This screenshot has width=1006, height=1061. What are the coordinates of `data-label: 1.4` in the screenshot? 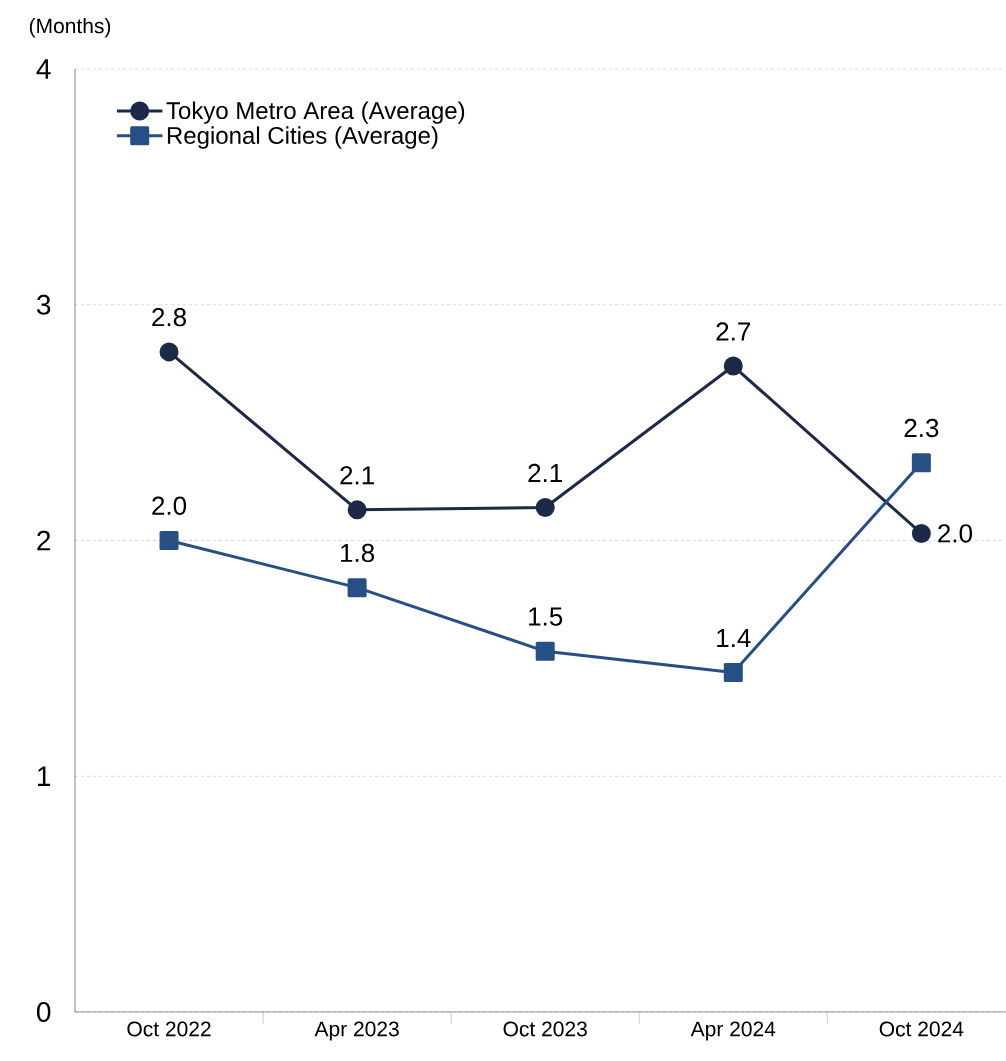 It's located at (734, 638).